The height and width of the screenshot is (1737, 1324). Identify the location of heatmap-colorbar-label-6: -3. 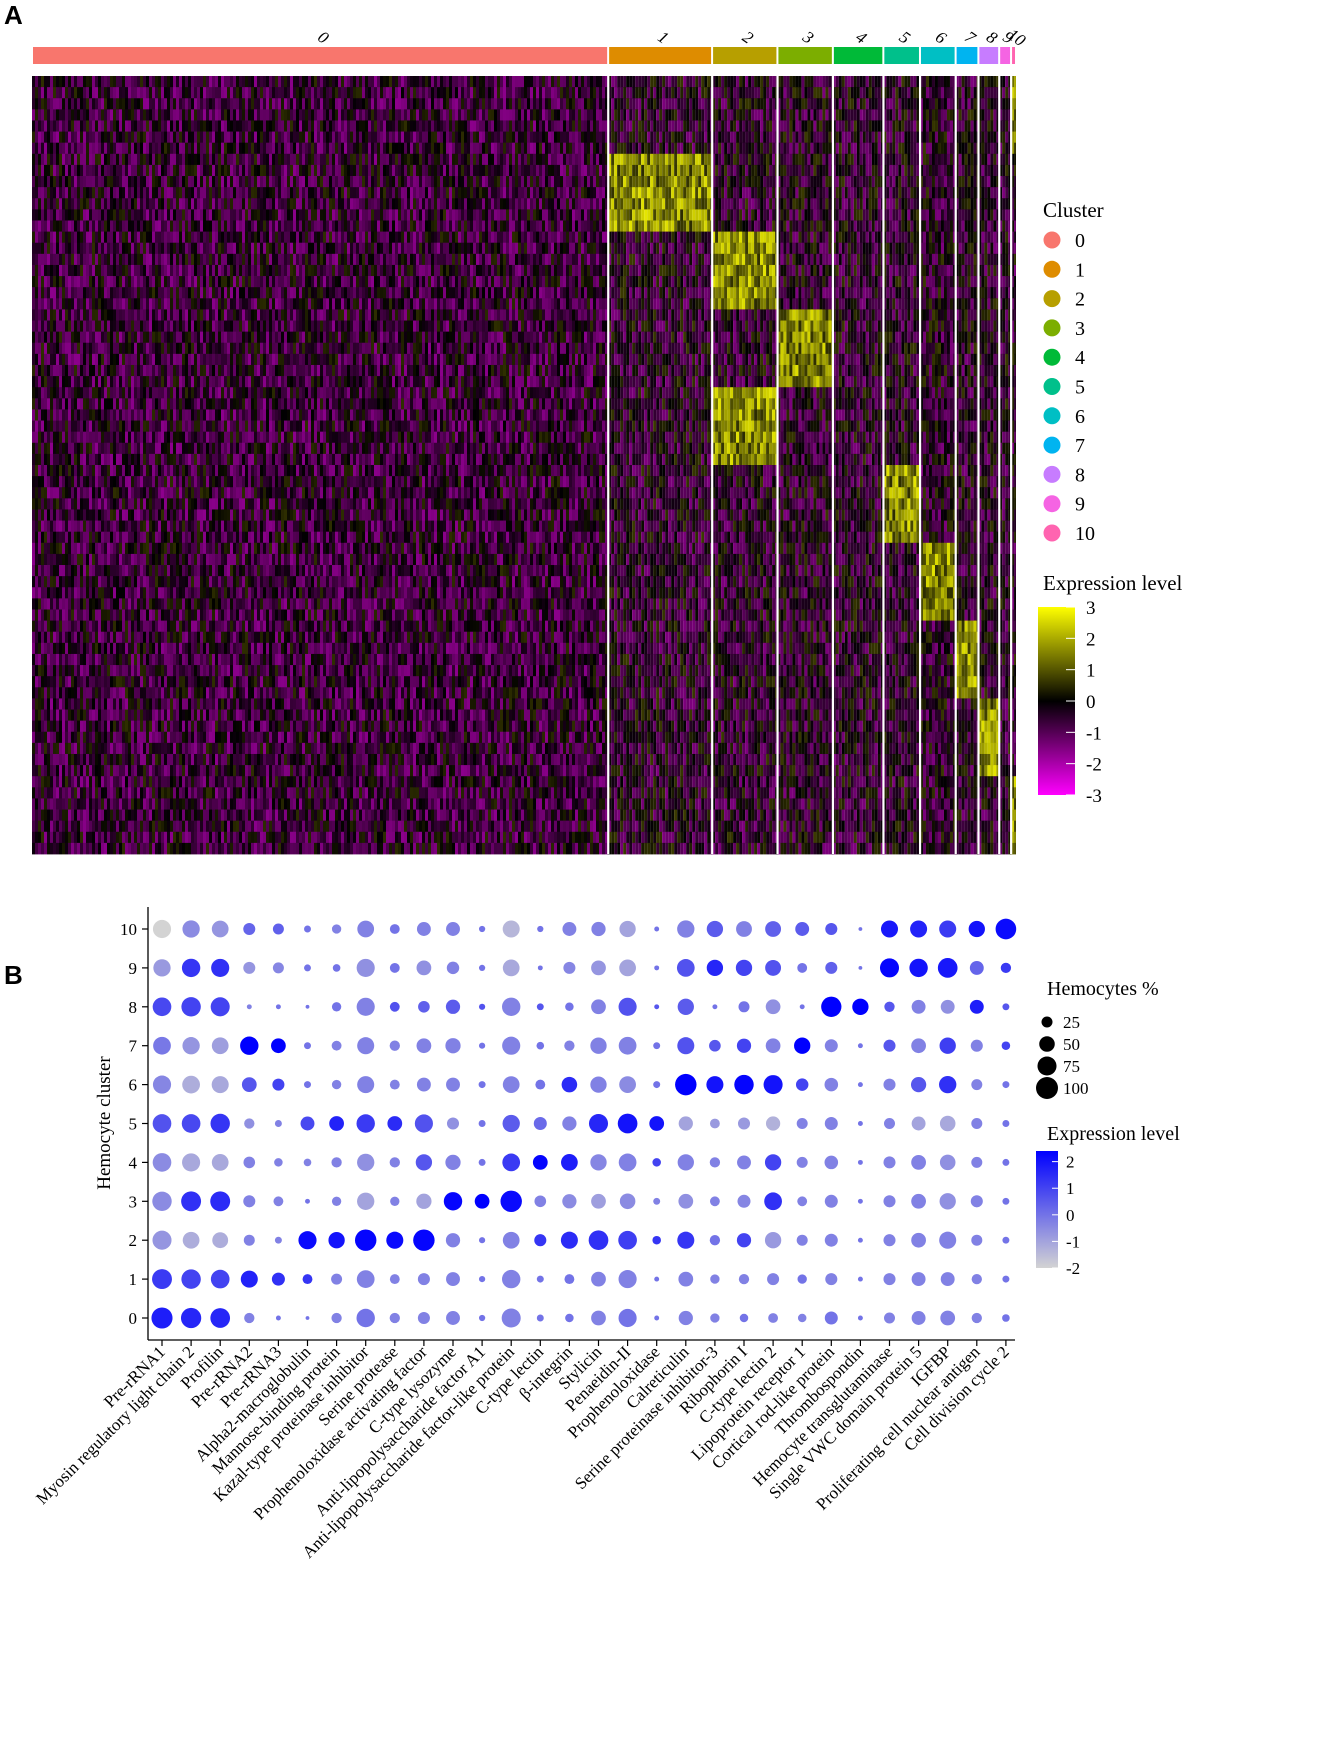
(1094, 796).